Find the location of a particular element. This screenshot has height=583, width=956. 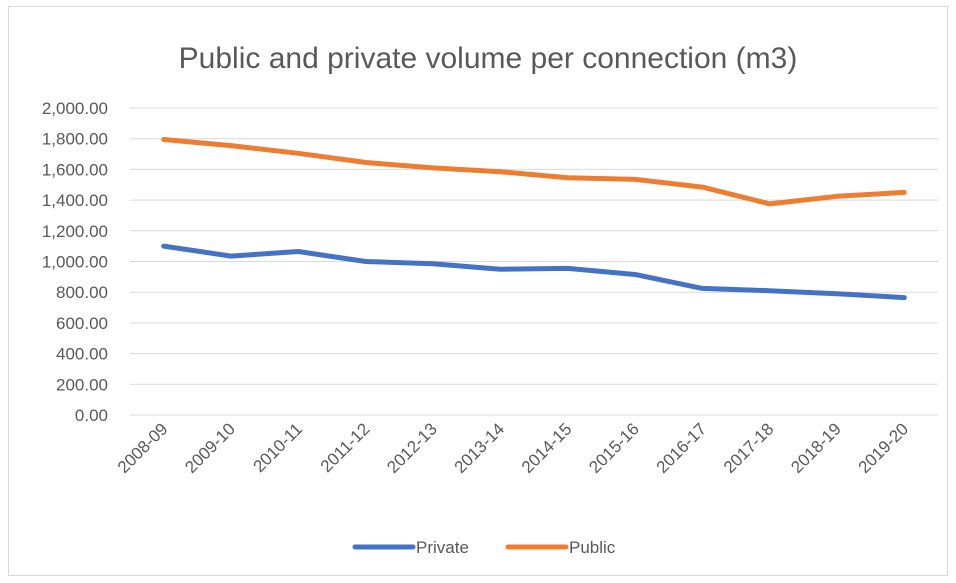

y-tick-label: 0.00 is located at coordinates (91, 415).